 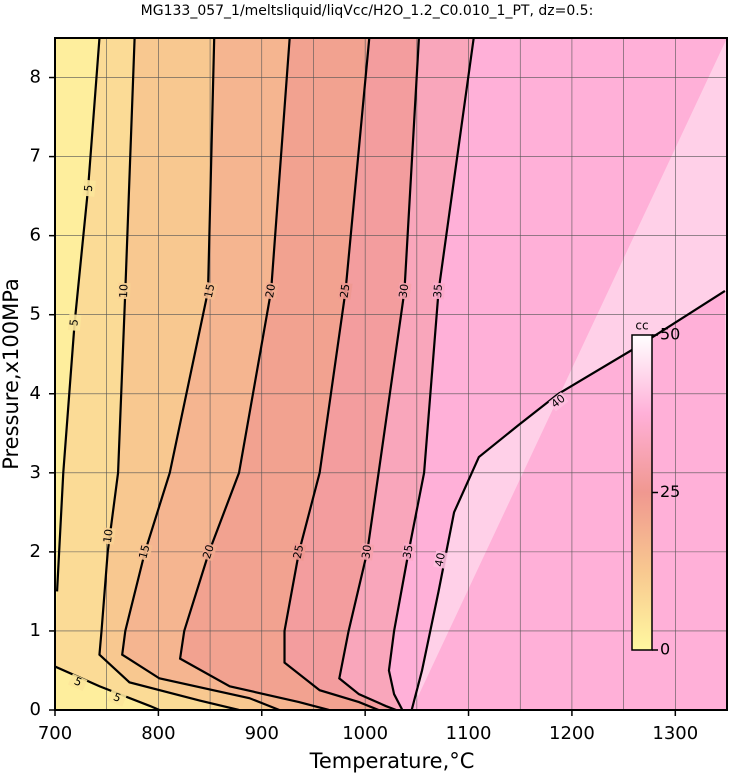 What do you see at coordinates (665, 649) in the screenshot?
I see `colorbar-tick-label: 0` at bounding box center [665, 649].